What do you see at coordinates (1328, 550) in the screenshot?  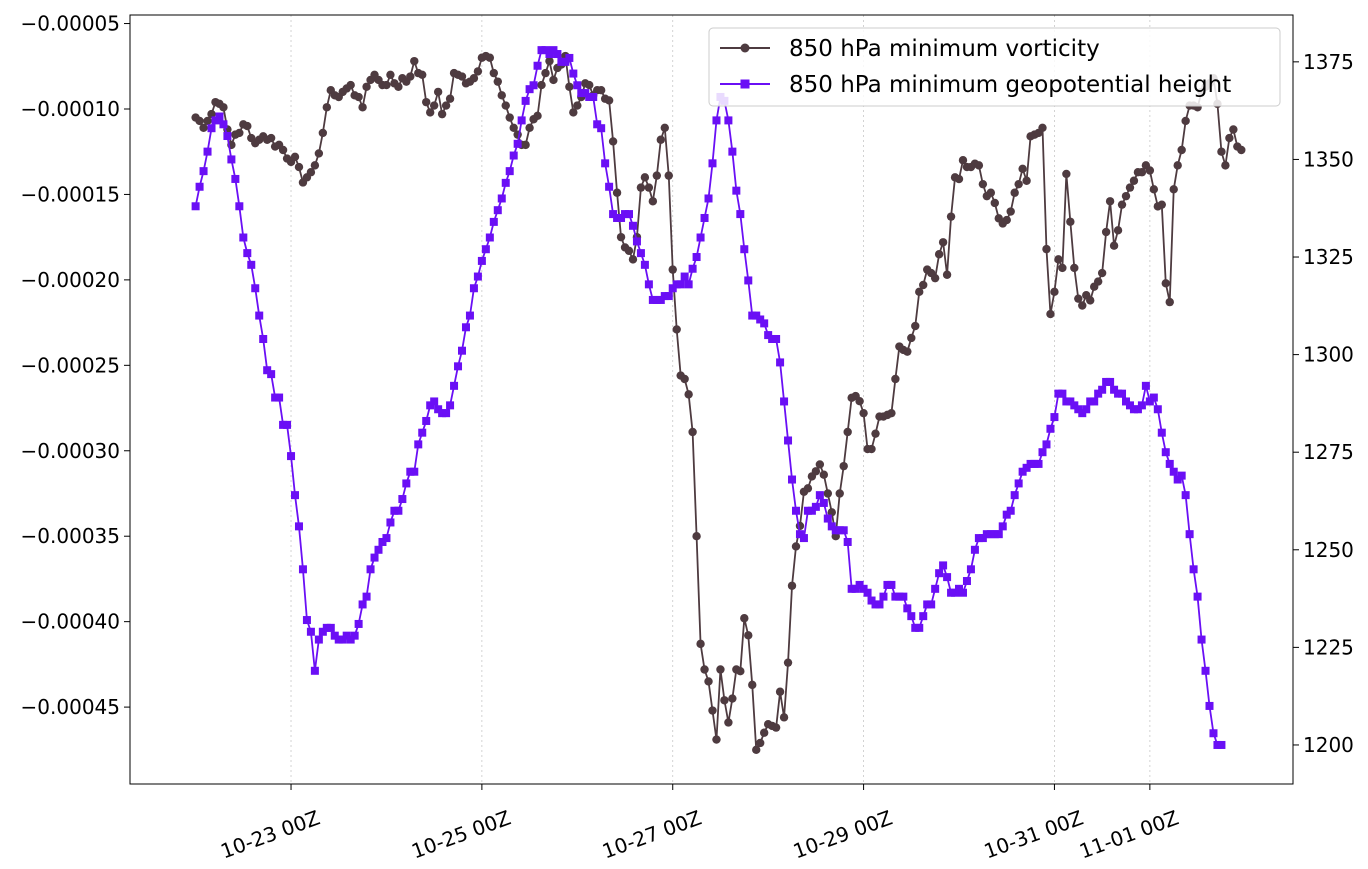 I see `y-right-tick-label: 1250` at bounding box center [1328, 550].